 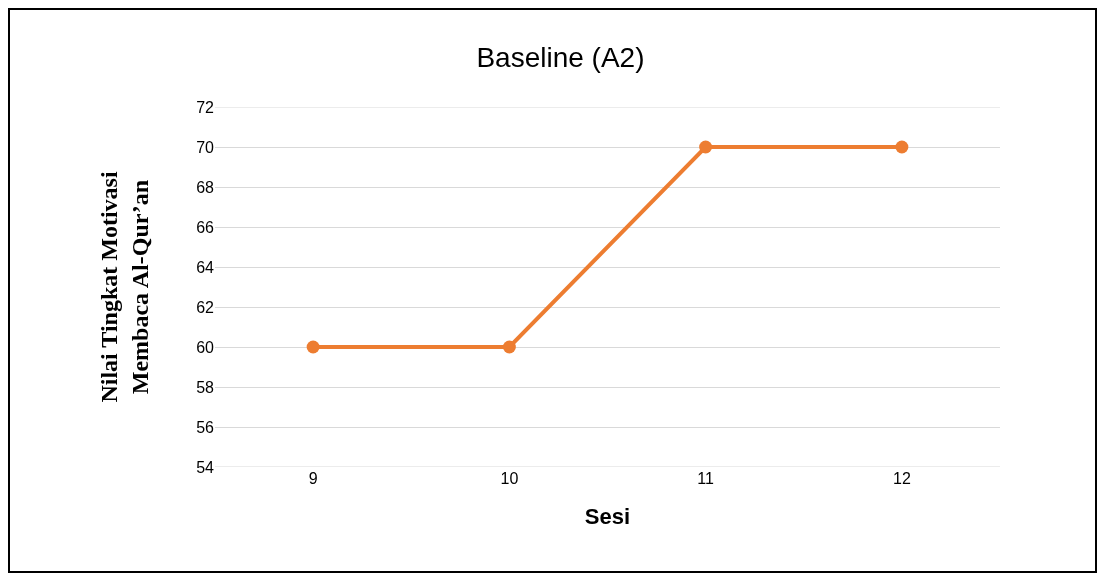 What do you see at coordinates (205, 467) in the screenshot?
I see `y-tick-label: 54` at bounding box center [205, 467].